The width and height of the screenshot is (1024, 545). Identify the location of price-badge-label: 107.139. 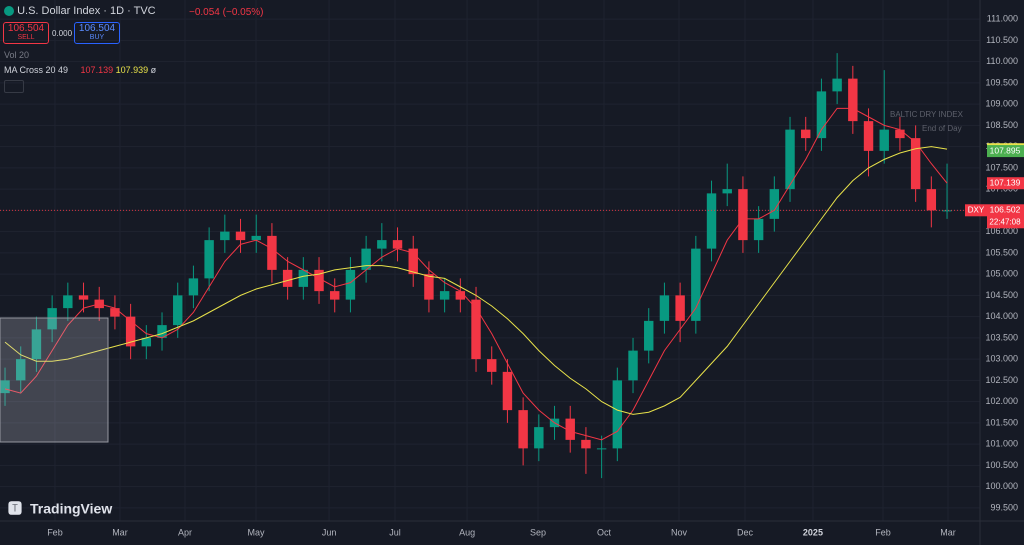
(1005, 182).